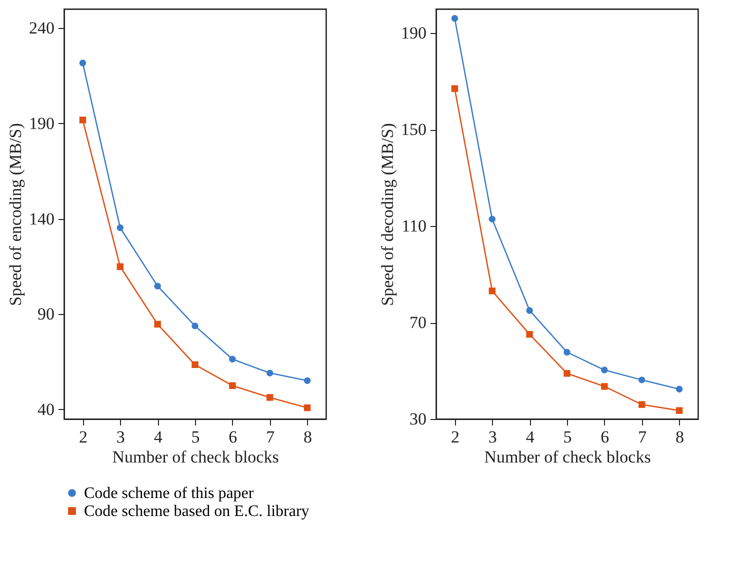 This screenshot has height=572, width=729. What do you see at coordinates (15, 214) in the screenshot?
I see `y-axis-title: Speed of encoding (MB/S)` at bounding box center [15, 214].